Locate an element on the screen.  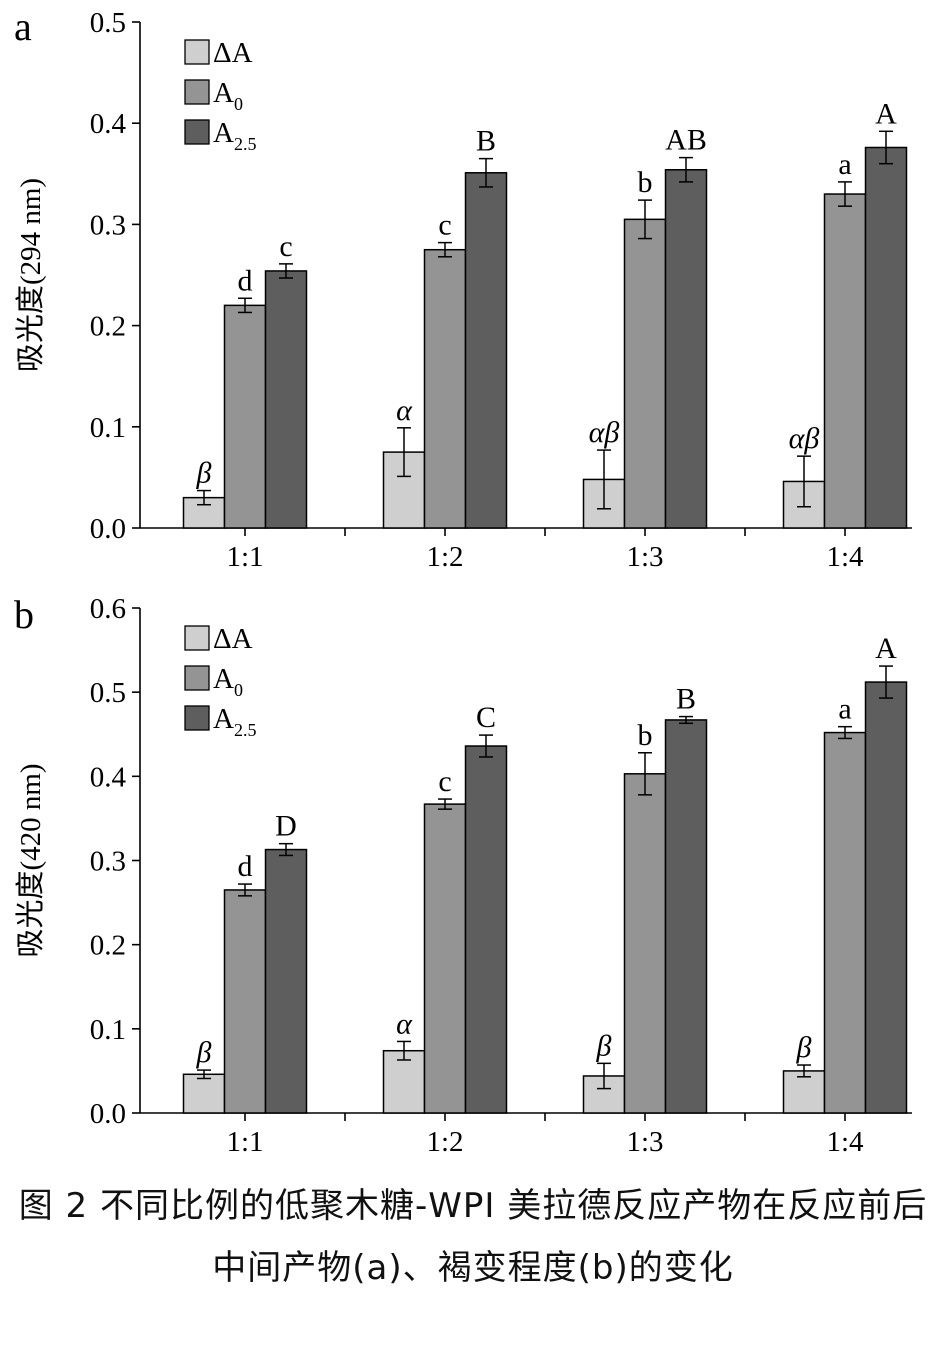
panel-label: a is located at coordinates (23, 26).